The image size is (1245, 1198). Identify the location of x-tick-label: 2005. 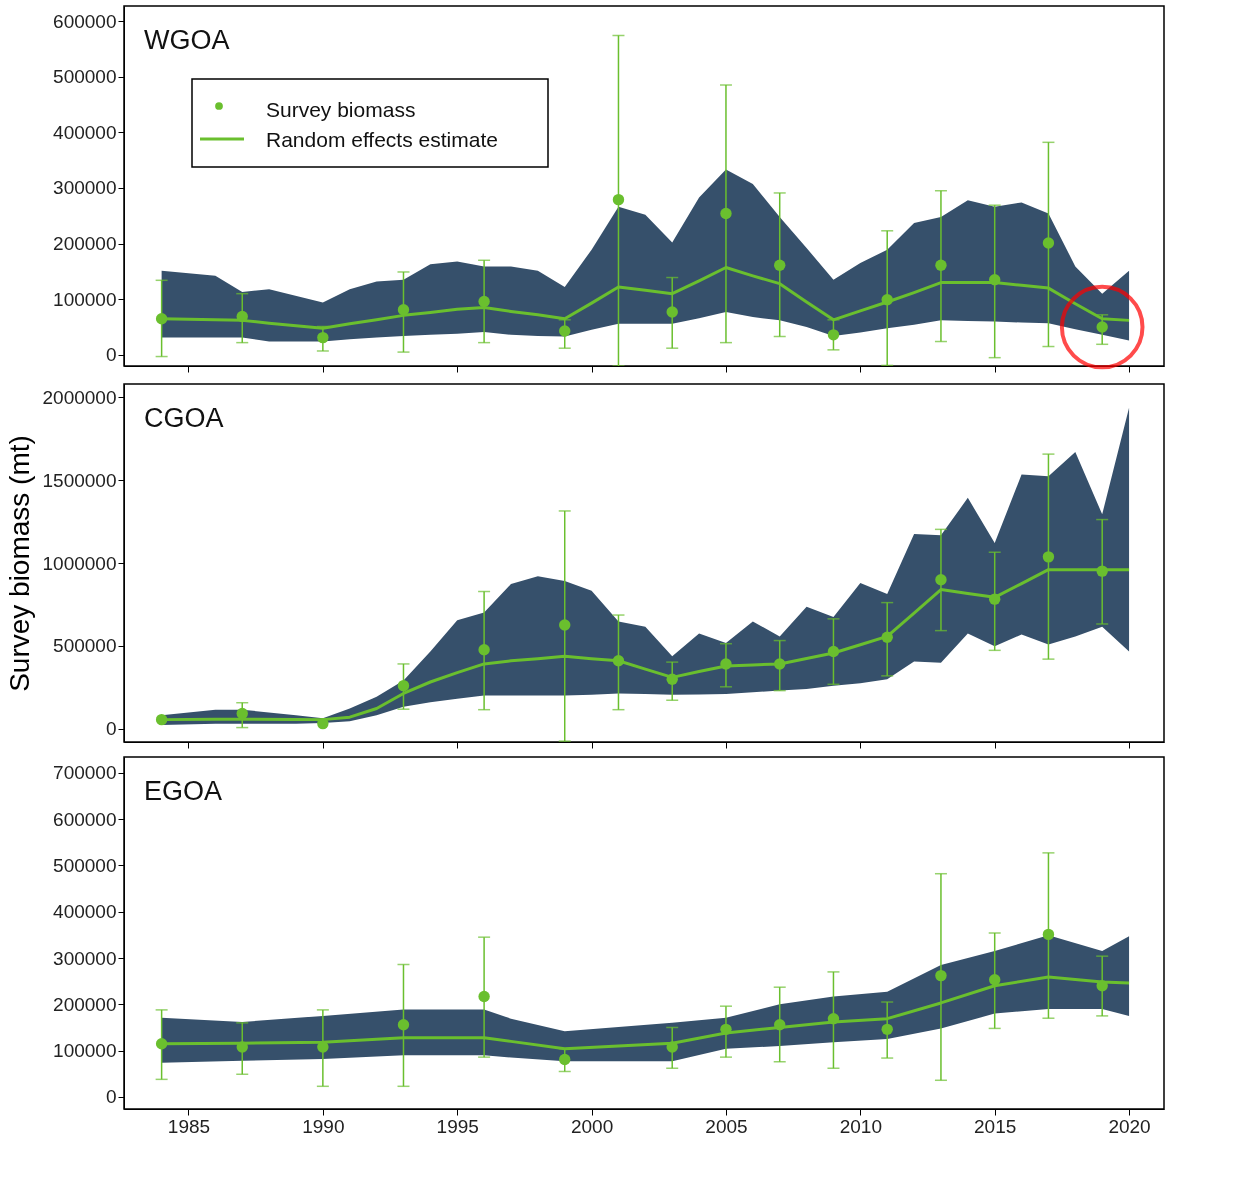
(726, 1126).